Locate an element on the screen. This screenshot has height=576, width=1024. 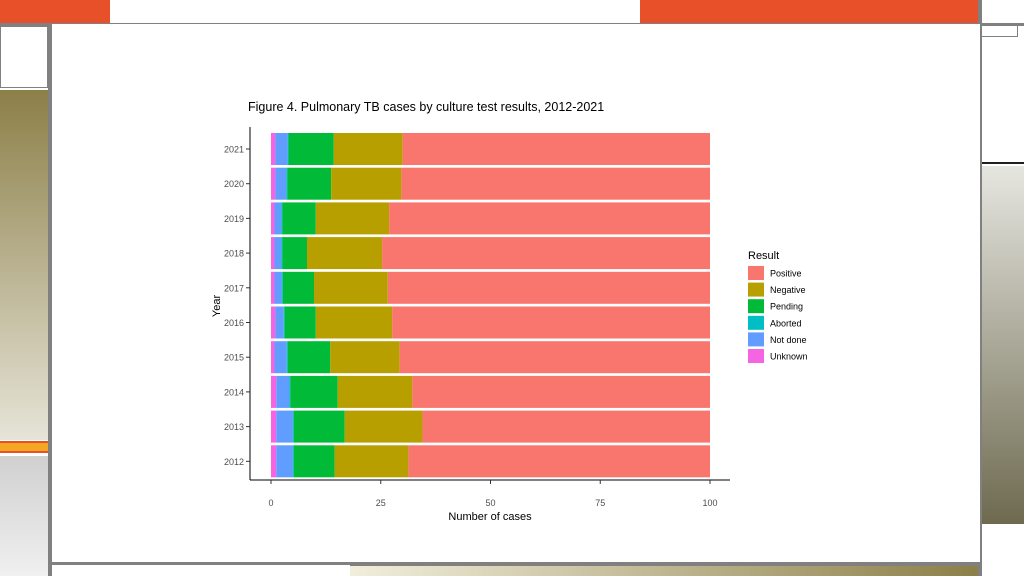
bar-segment-2016-negative is located at coordinates (354, 322).